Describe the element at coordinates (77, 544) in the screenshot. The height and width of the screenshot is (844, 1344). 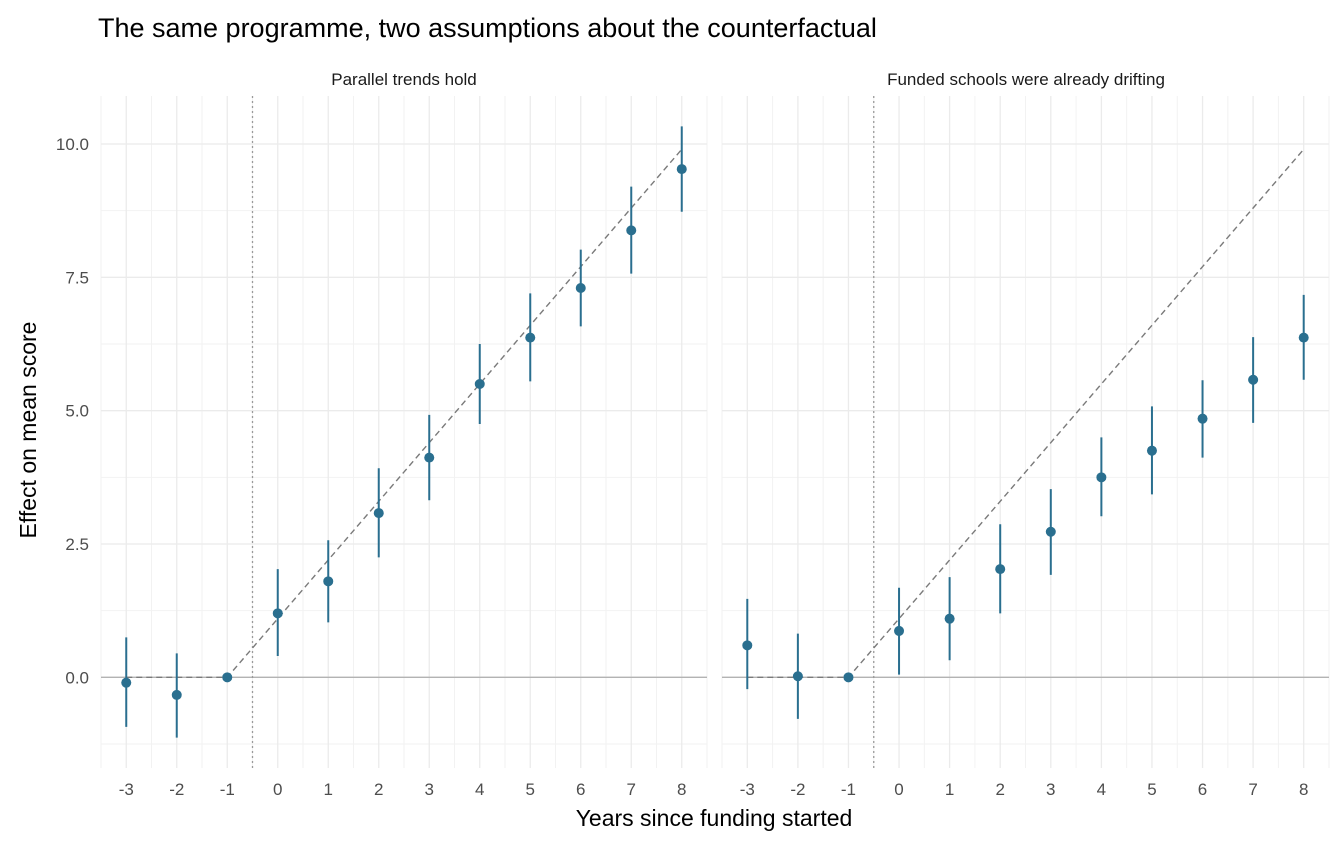
I see `y-tick-label: 2.5` at that location.